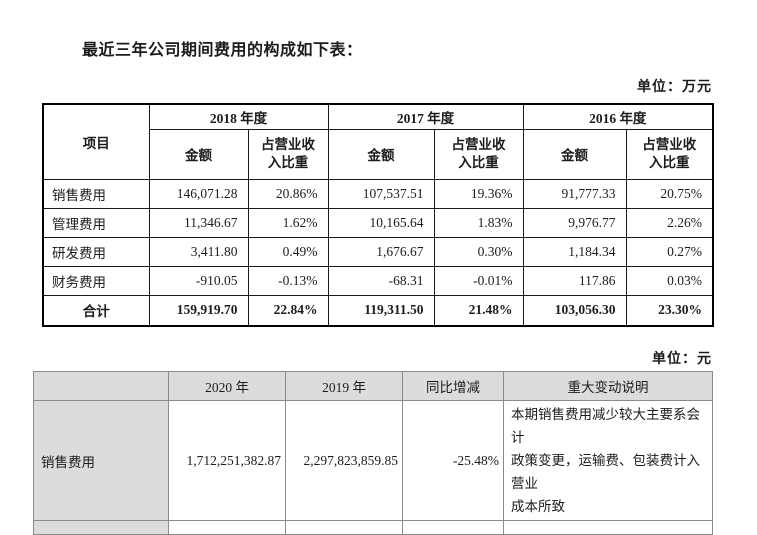 The height and width of the screenshot is (535, 757). Describe the element at coordinates (608, 527) in the screenshot. I see `change-note-cell` at that location.